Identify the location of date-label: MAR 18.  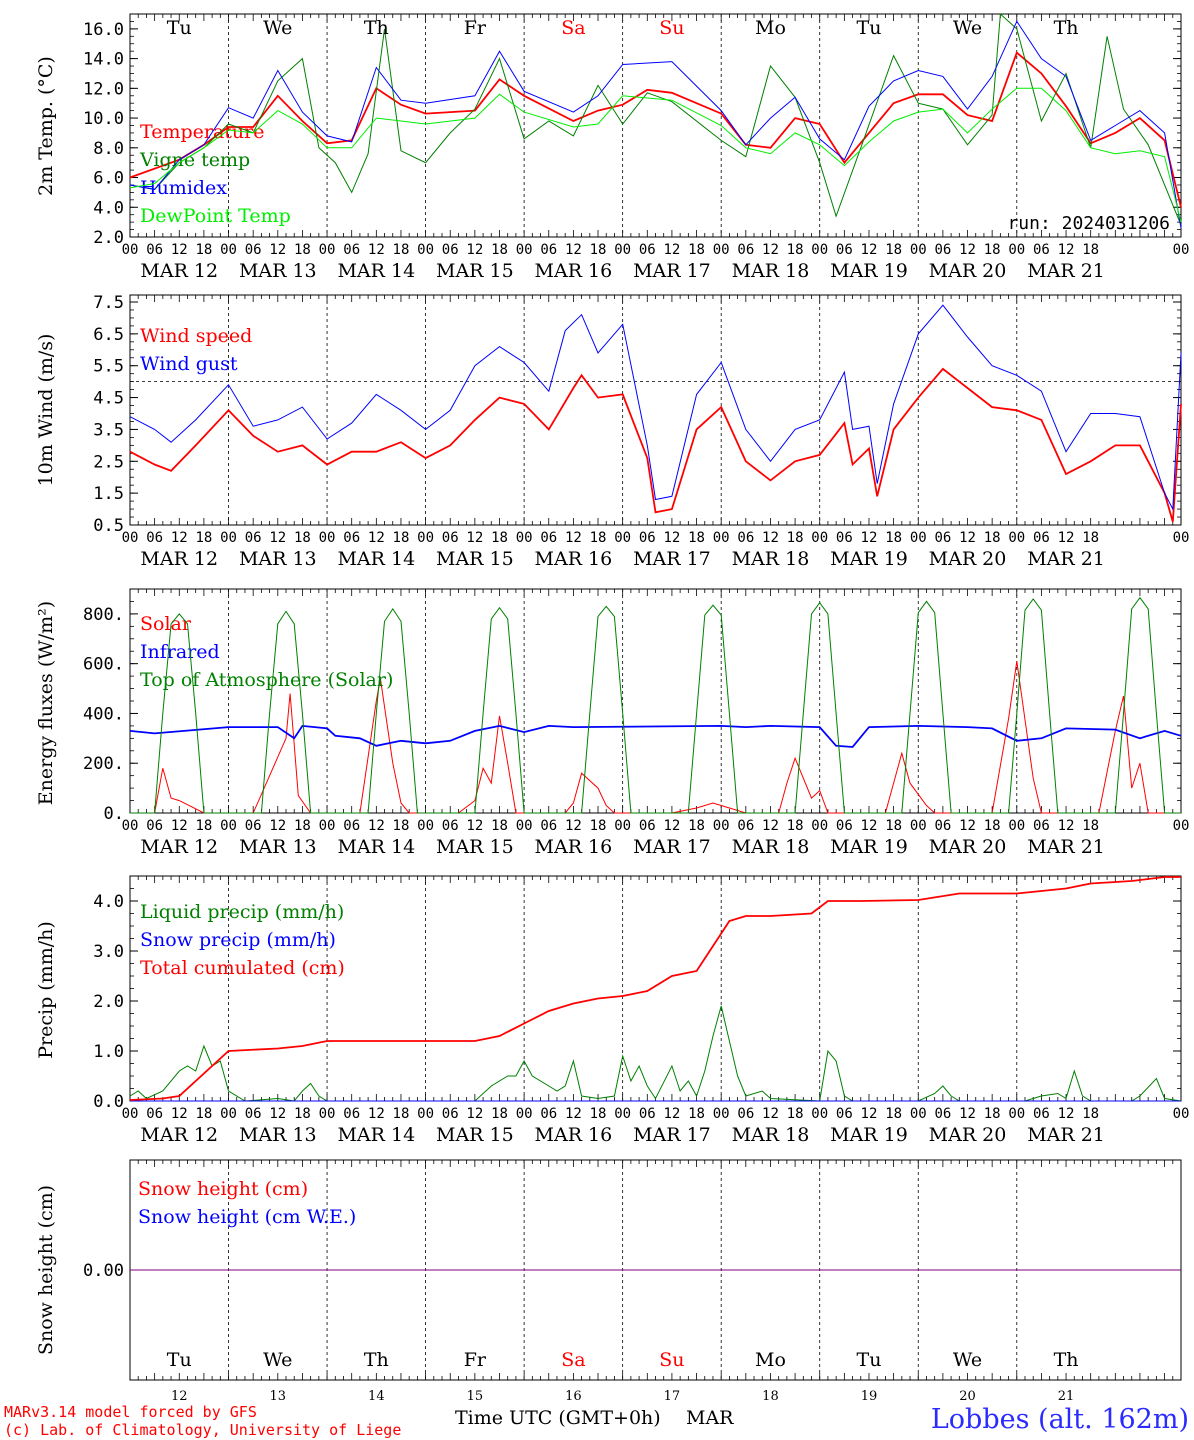
(771, 847).